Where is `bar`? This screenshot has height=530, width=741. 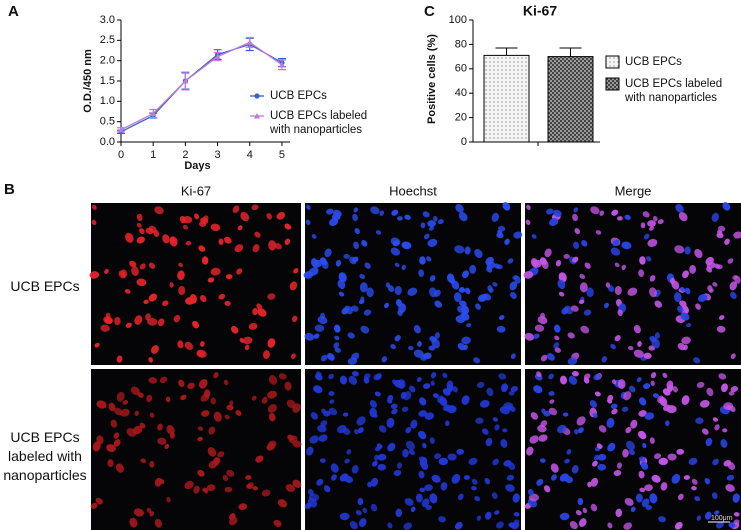
bar is located at coordinates (570, 99).